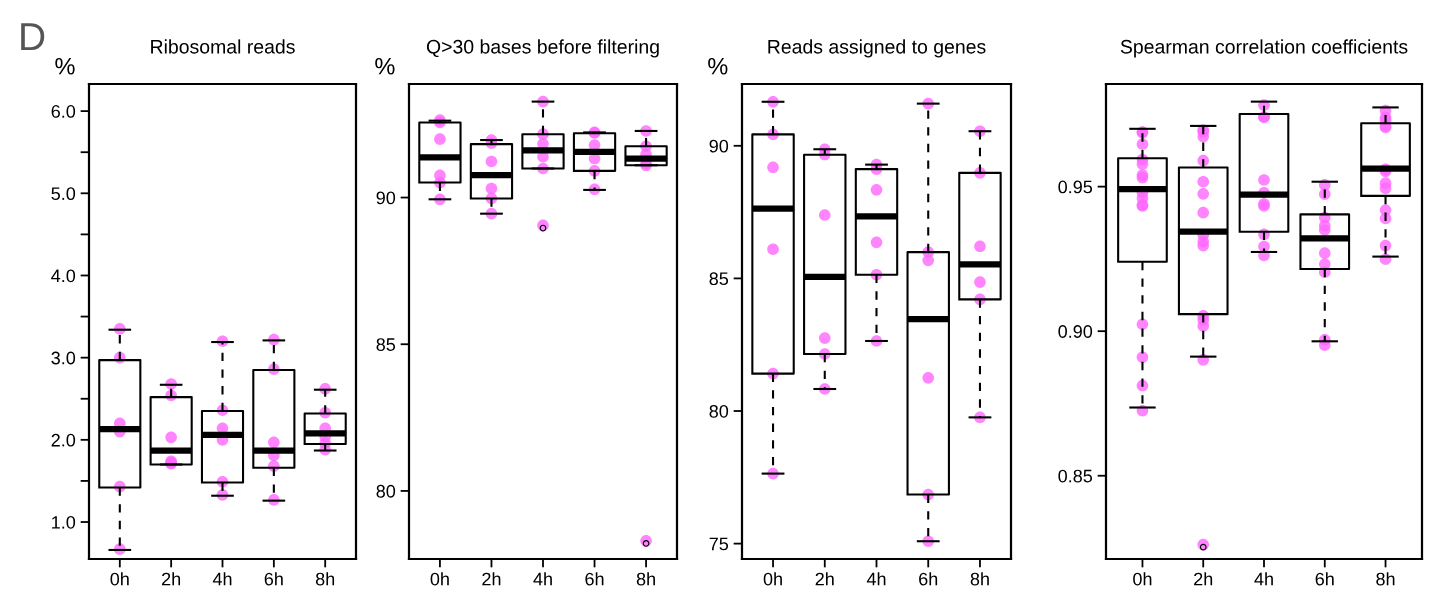 The height and width of the screenshot is (592, 1429). I want to click on y-tick-label: 4.0, so click(63, 276).